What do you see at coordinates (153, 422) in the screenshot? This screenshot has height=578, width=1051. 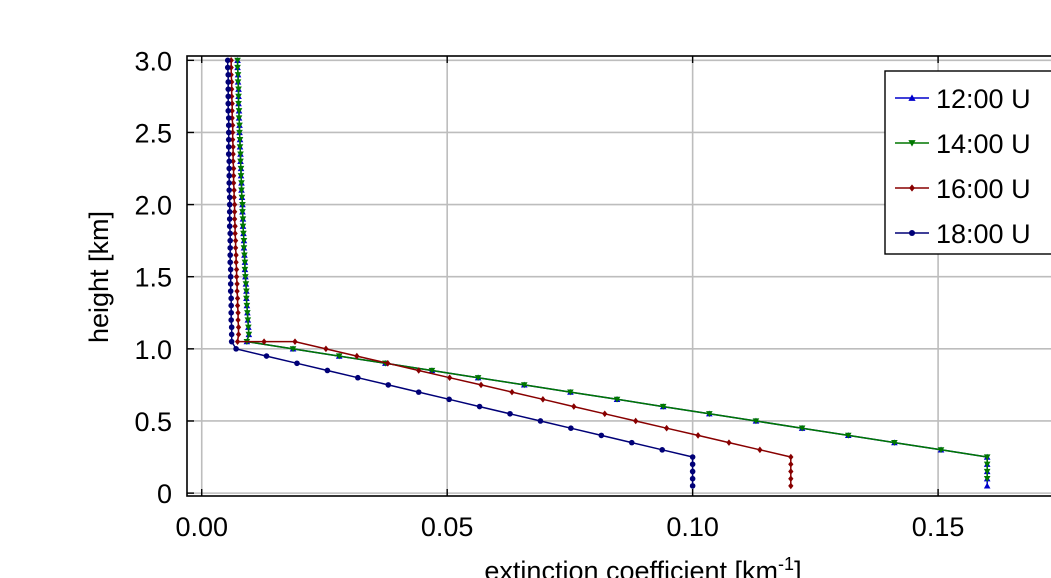 I see `y-tick-label: 0.5` at bounding box center [153, 422].